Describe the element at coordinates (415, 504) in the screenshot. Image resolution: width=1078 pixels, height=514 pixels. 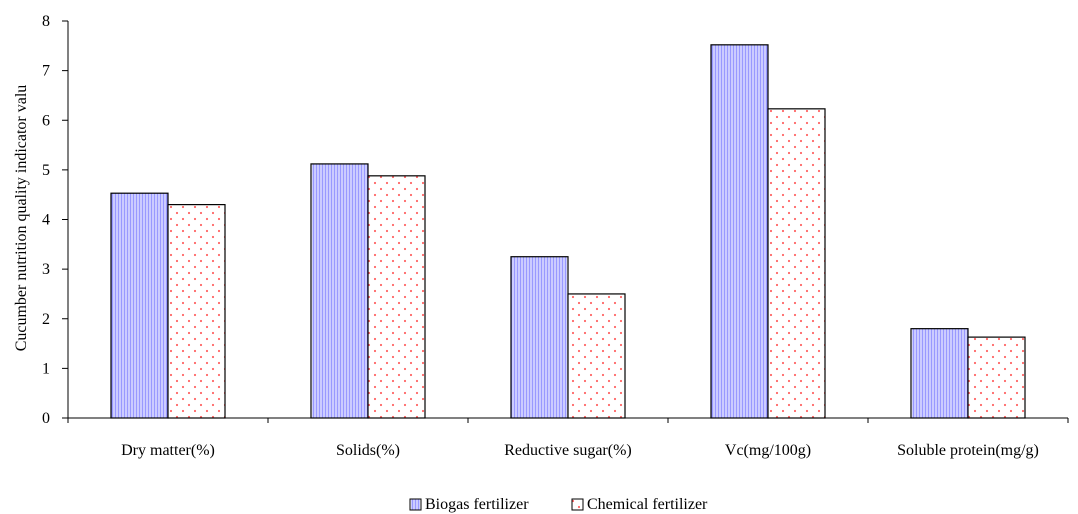
I see `legend-swatch-biogas` at that location.